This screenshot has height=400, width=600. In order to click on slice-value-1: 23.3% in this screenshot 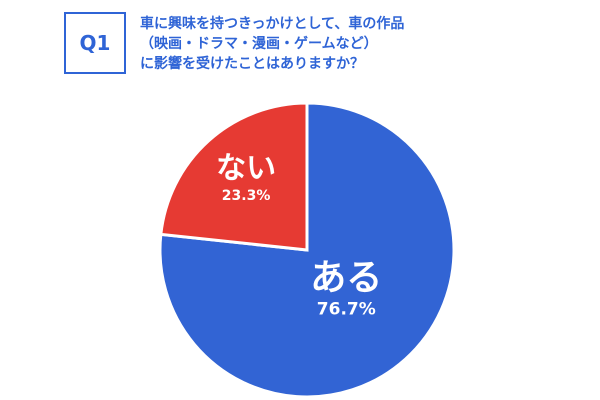, I will do `click(246, 196)`.